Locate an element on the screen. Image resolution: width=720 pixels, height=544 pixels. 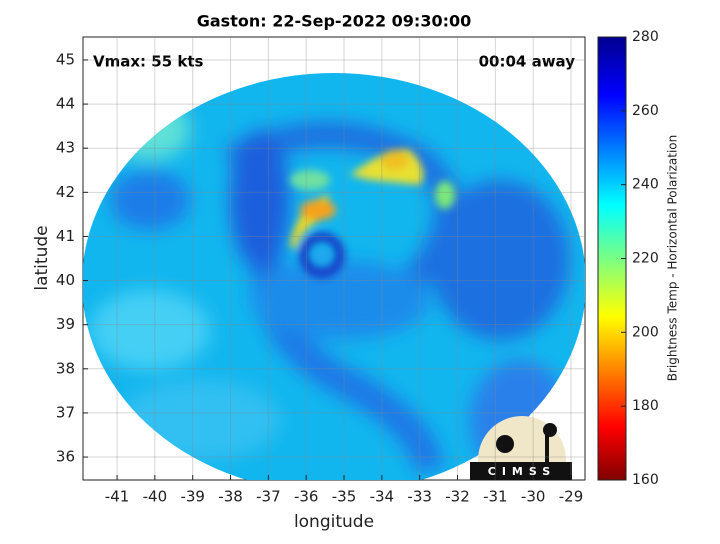
annotation: Vmax: 55 kts is located at coordinates (148, 62).